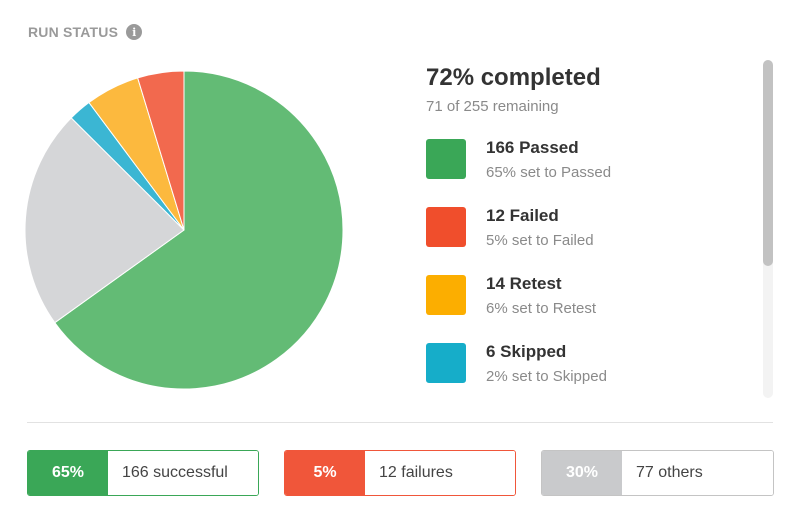  Describe the element at coordinates (325, 473) in the screenshot. I see `failures-percent: 5%` at that location.